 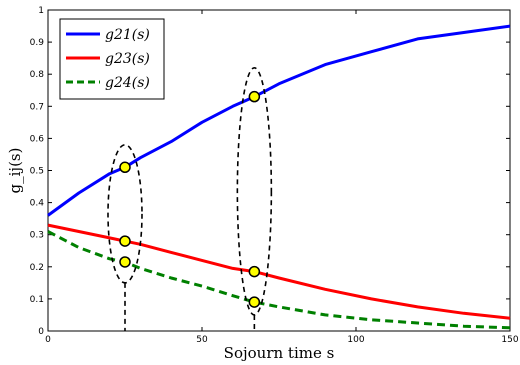 I want to click on y-tick-label: 0.9, so click(x=37, y=43).